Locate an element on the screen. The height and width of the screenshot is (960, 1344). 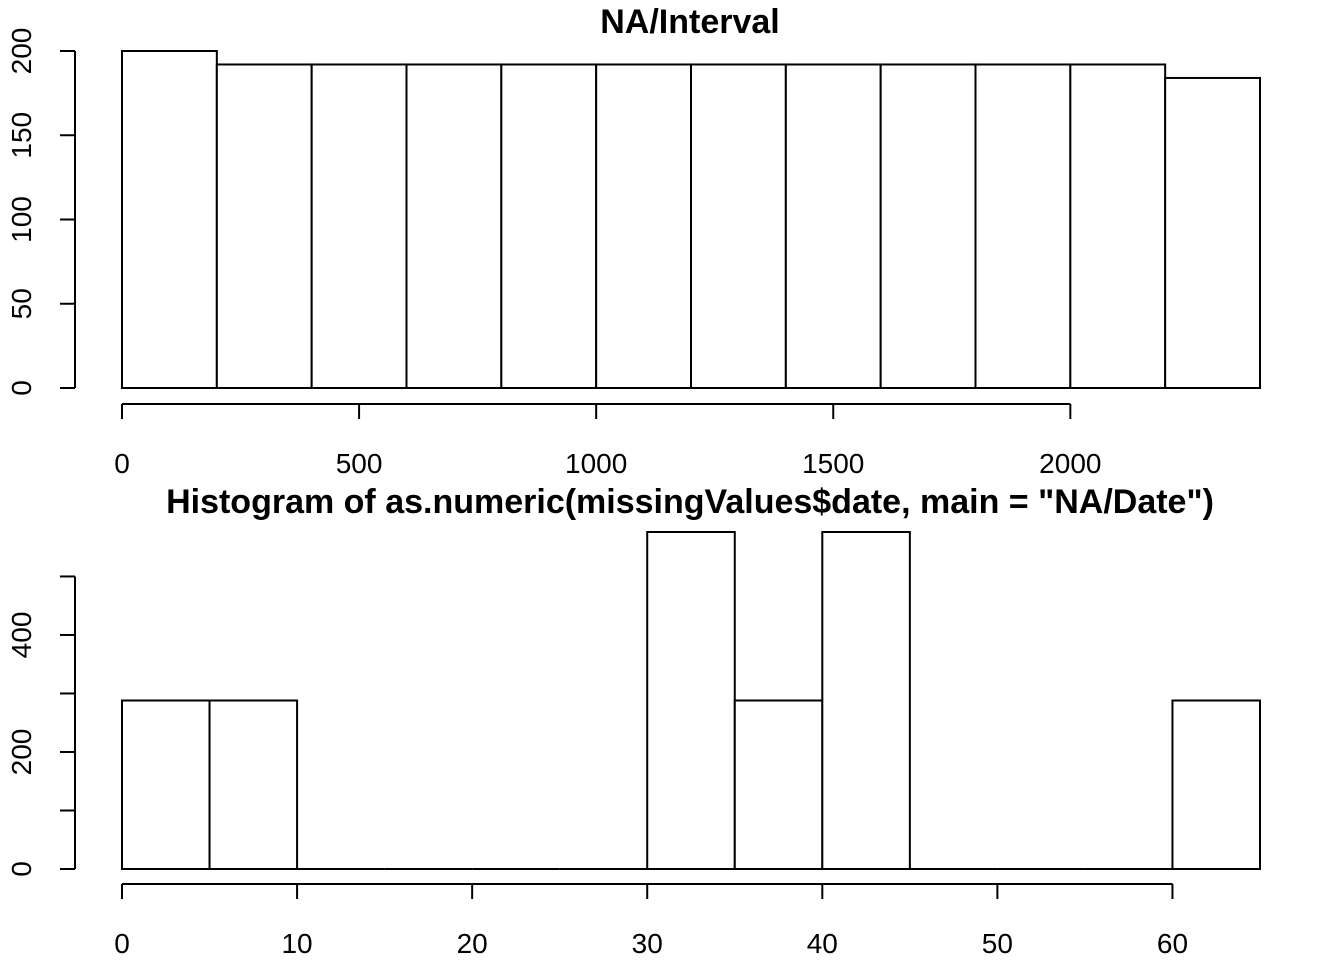
y-tick-label: 400 is located at coordinates (21, 635).